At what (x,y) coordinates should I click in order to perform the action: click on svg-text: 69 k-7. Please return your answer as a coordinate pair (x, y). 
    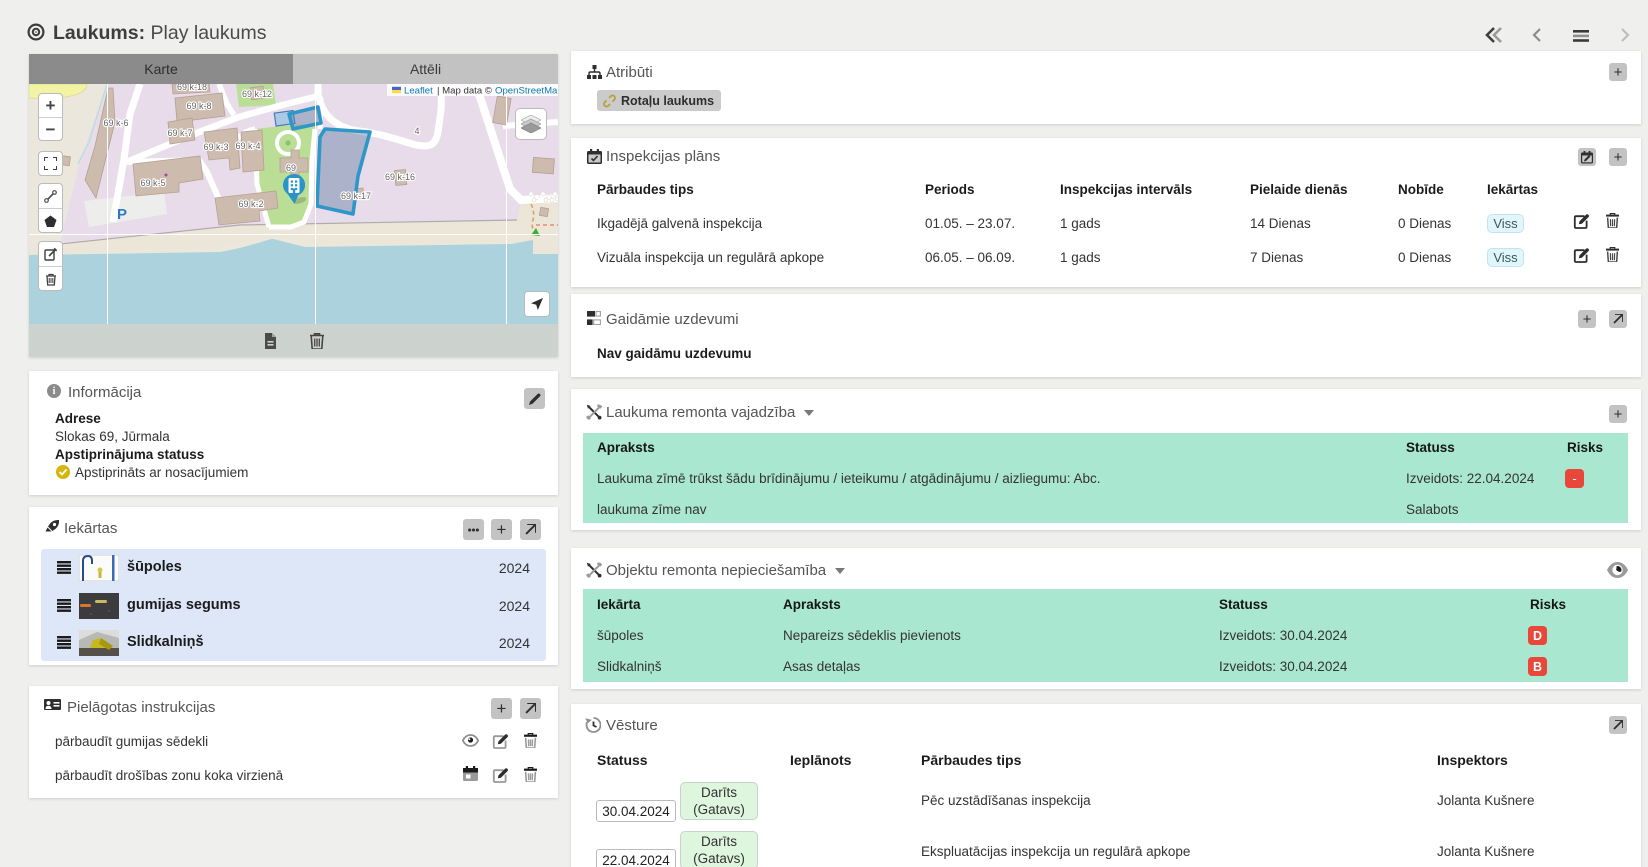
    Looking at the image, I should click on (179, 133).